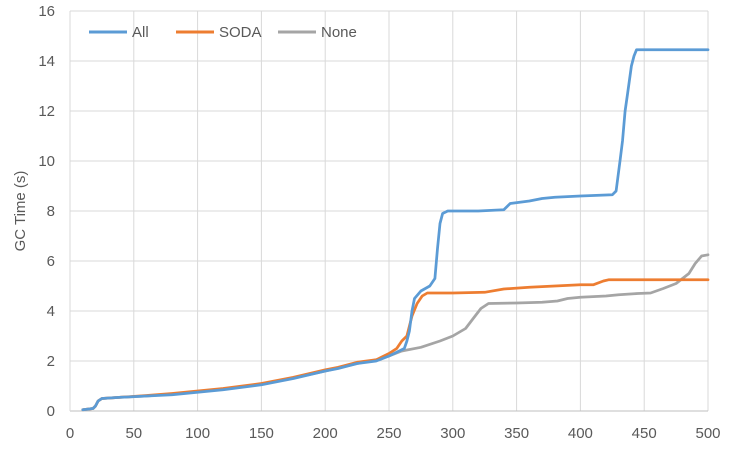 The image size is (750, 450). What do you see at coordinates (140, 32) in the screenshot?
I see `legend-label-all: All` at bounding box center [140, 32].